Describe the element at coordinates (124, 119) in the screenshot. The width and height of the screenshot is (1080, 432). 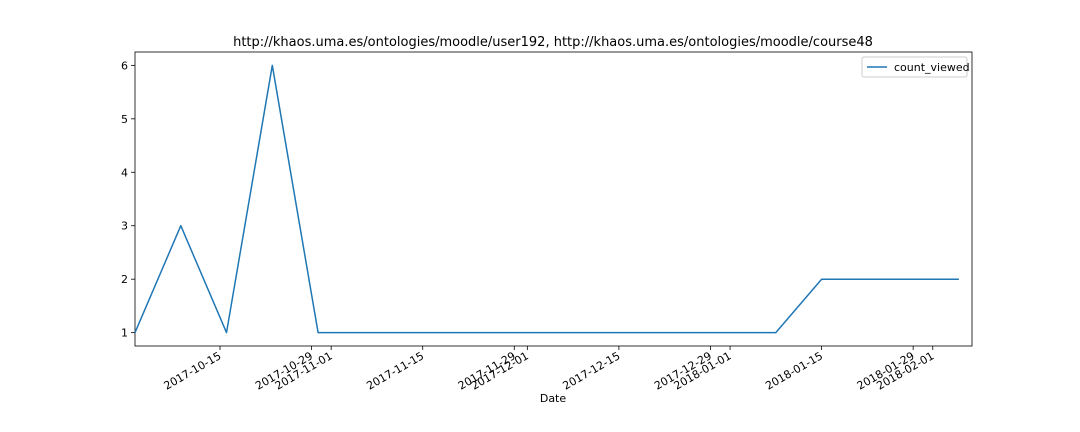
I see `y-tick-label: 5` at that location.